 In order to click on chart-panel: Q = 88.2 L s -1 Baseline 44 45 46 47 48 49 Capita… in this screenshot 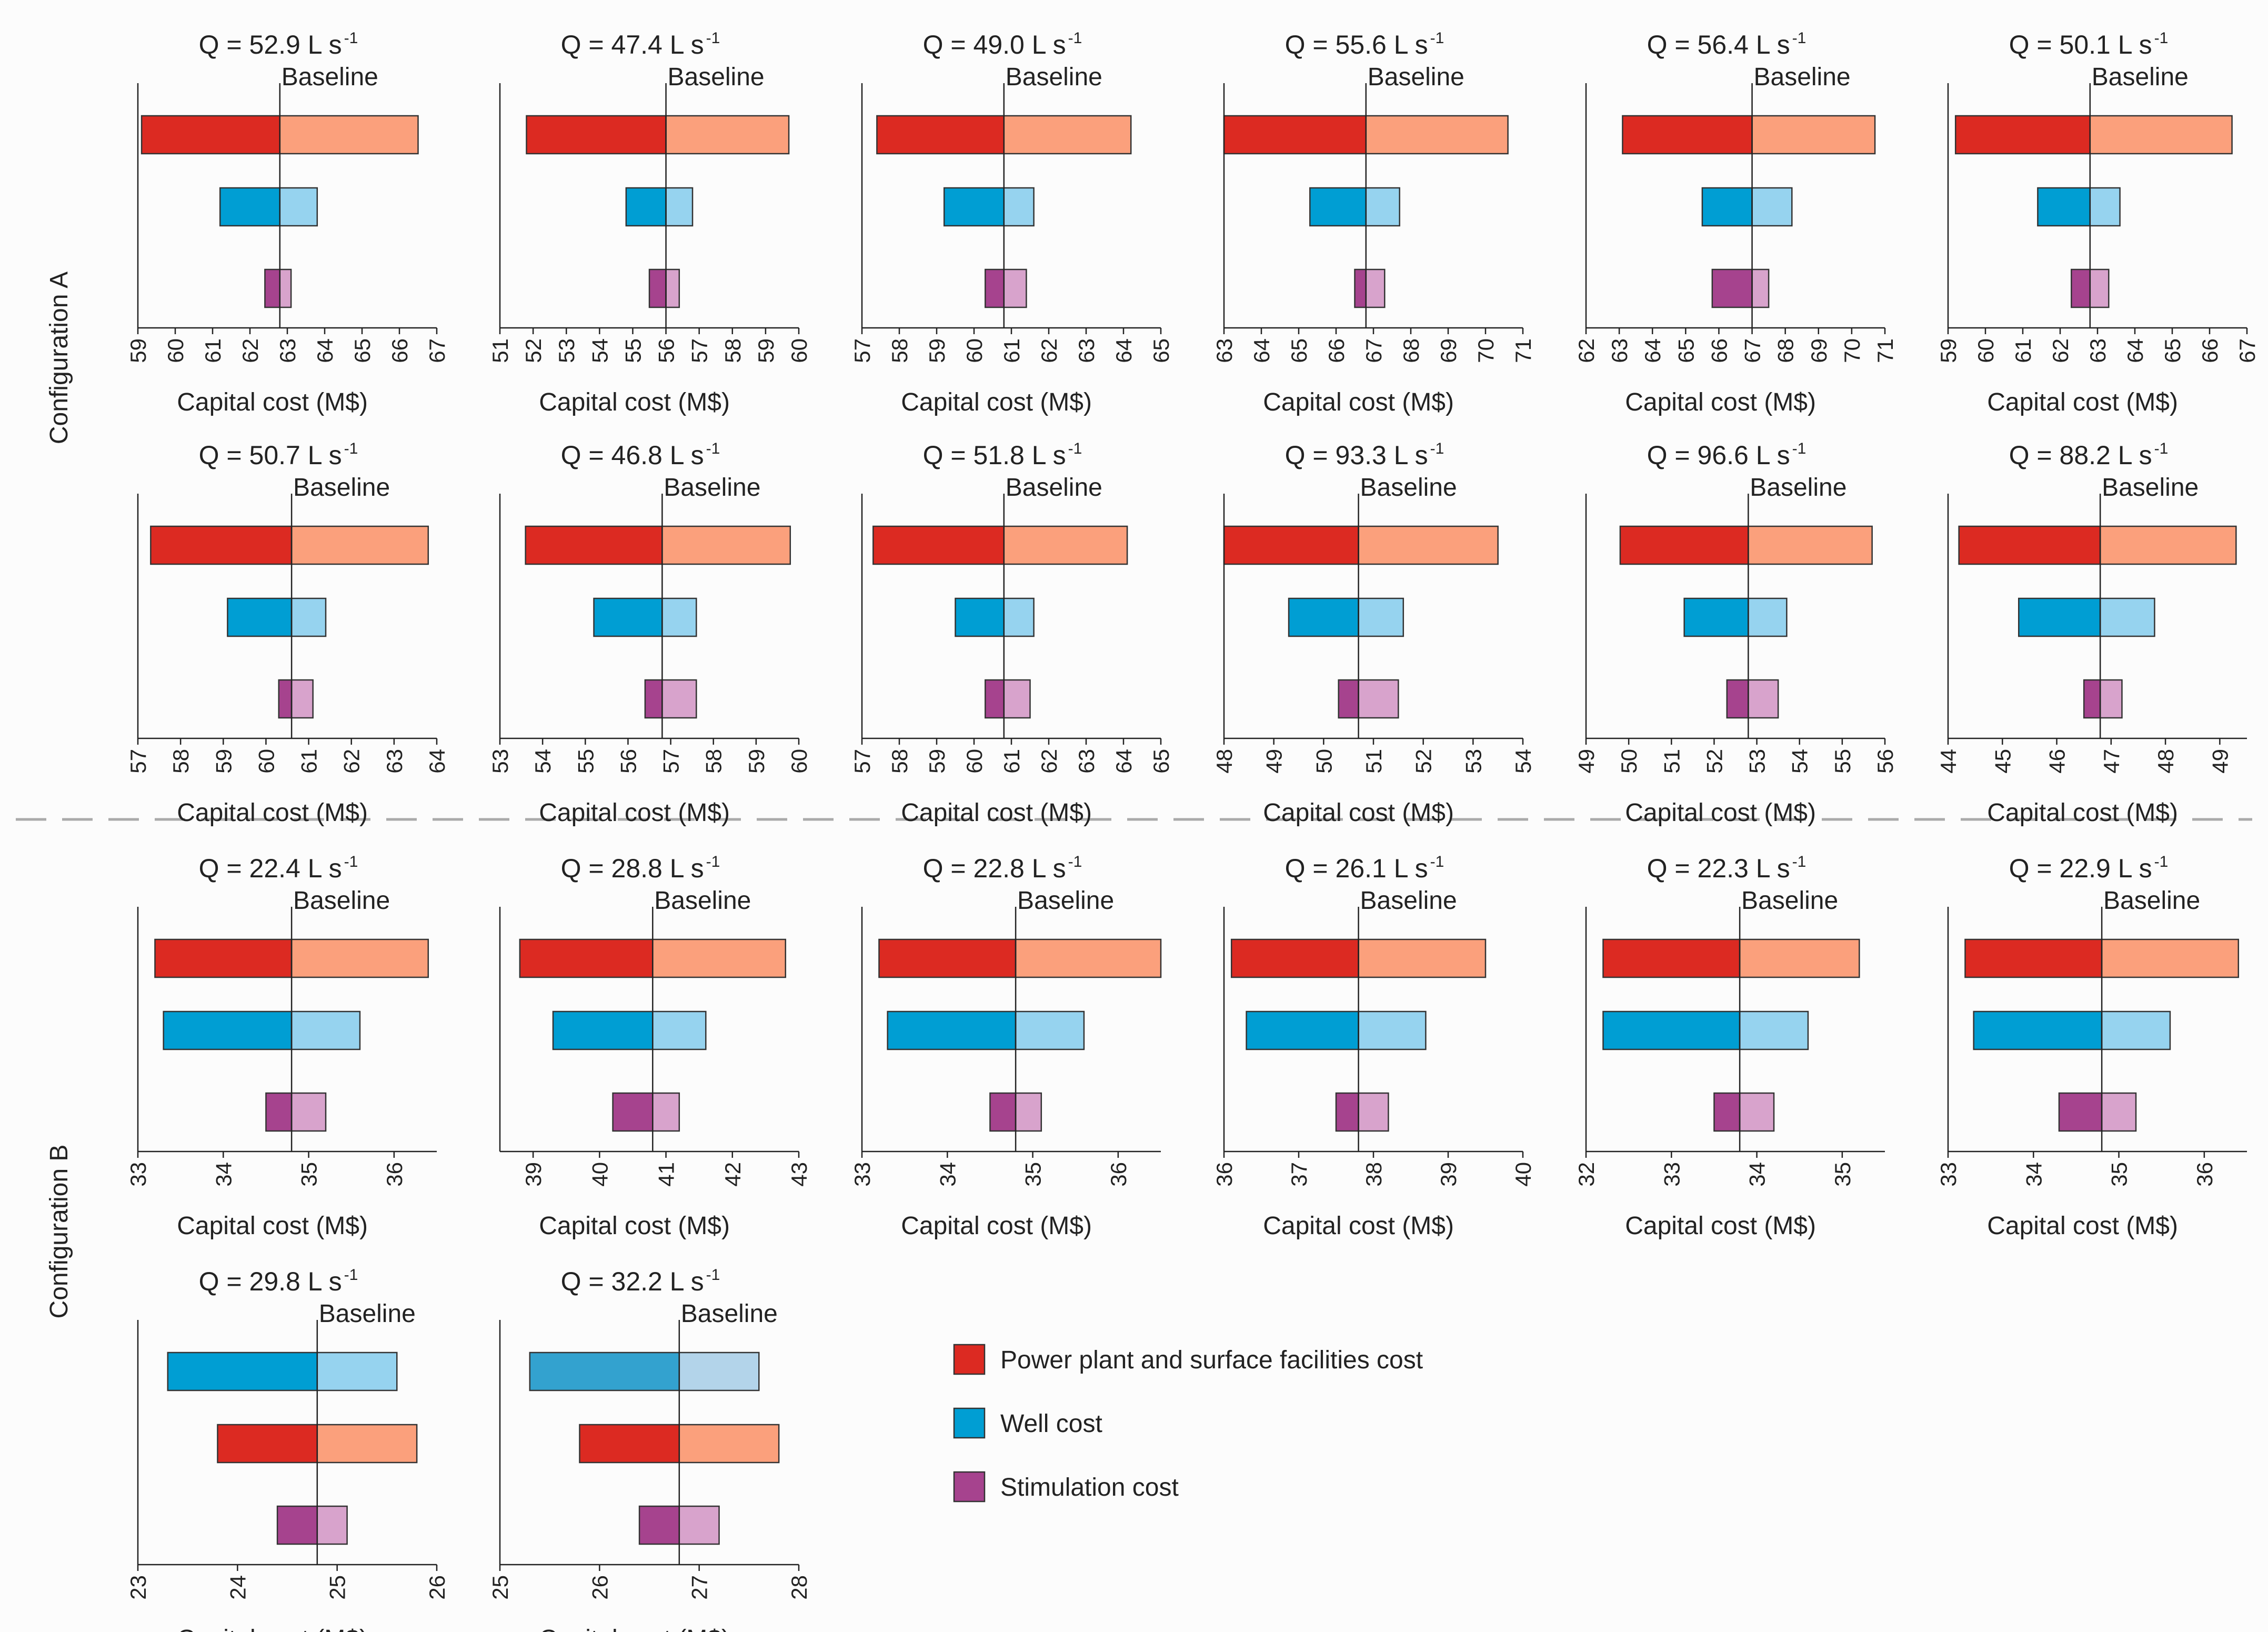, I will do `click(2091, 633)`.